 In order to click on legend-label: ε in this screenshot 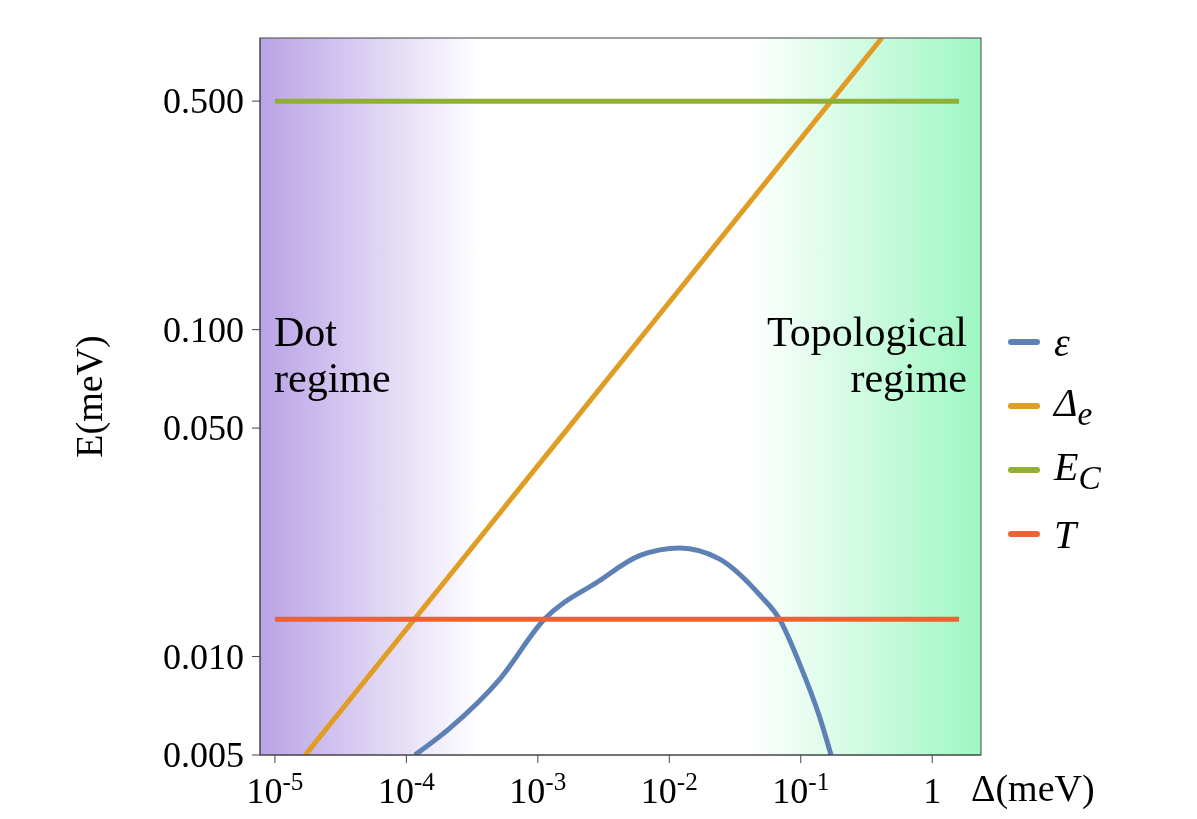, I will do `click(1062, 342)`.